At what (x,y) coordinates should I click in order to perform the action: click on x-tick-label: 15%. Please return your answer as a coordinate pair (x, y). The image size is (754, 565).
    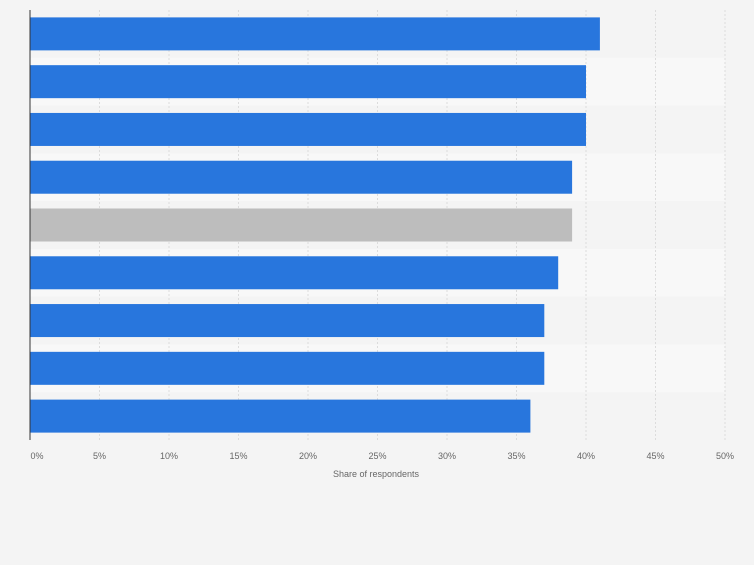
    Looking at the image, I should click on (238, 456).